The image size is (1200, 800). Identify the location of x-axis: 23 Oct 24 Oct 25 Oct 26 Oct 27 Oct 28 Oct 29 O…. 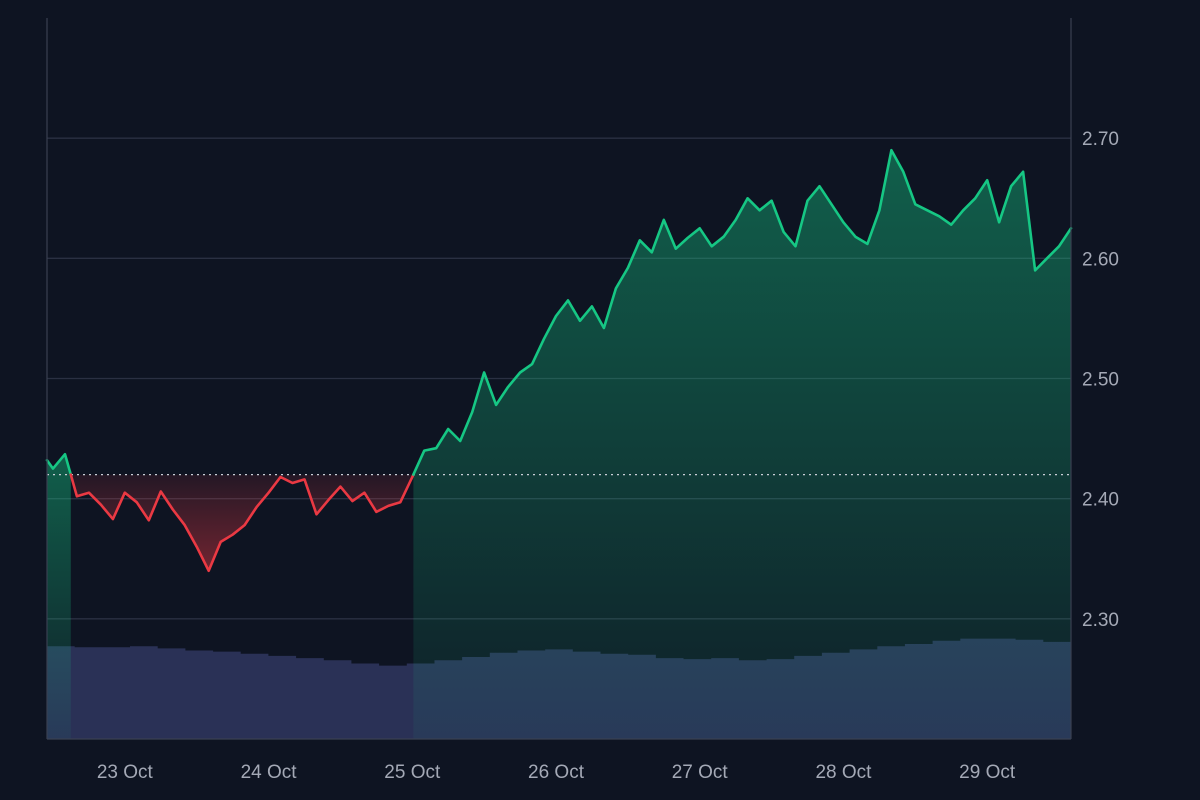
(556, 772).